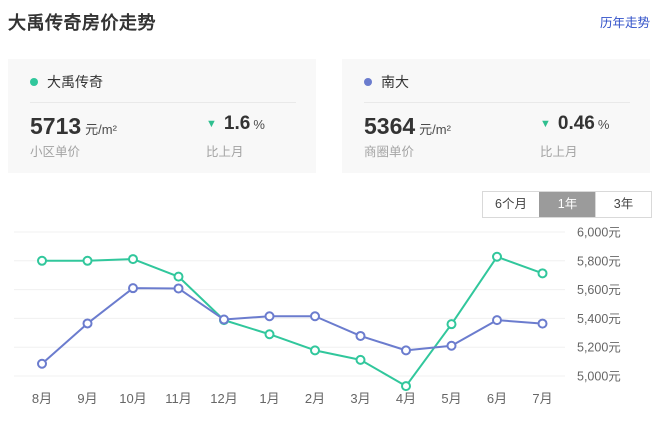 The image size is (660, 429). Describe the element at coordinates (599, 319) in the screenshot. I see `svg-text: 5,400元` at that location.